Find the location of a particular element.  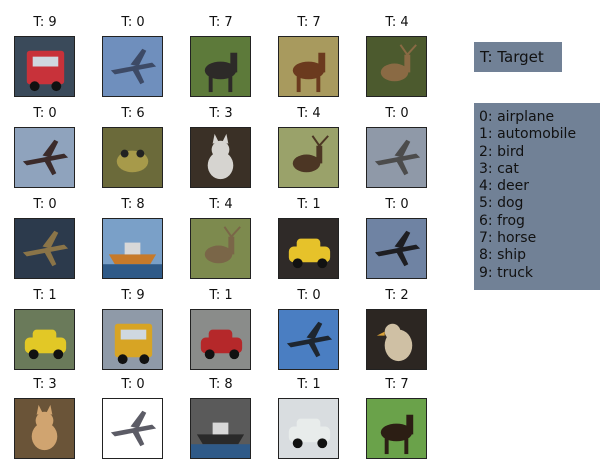

legend-class-item: 7: horse is located at coordinates (508, 238).